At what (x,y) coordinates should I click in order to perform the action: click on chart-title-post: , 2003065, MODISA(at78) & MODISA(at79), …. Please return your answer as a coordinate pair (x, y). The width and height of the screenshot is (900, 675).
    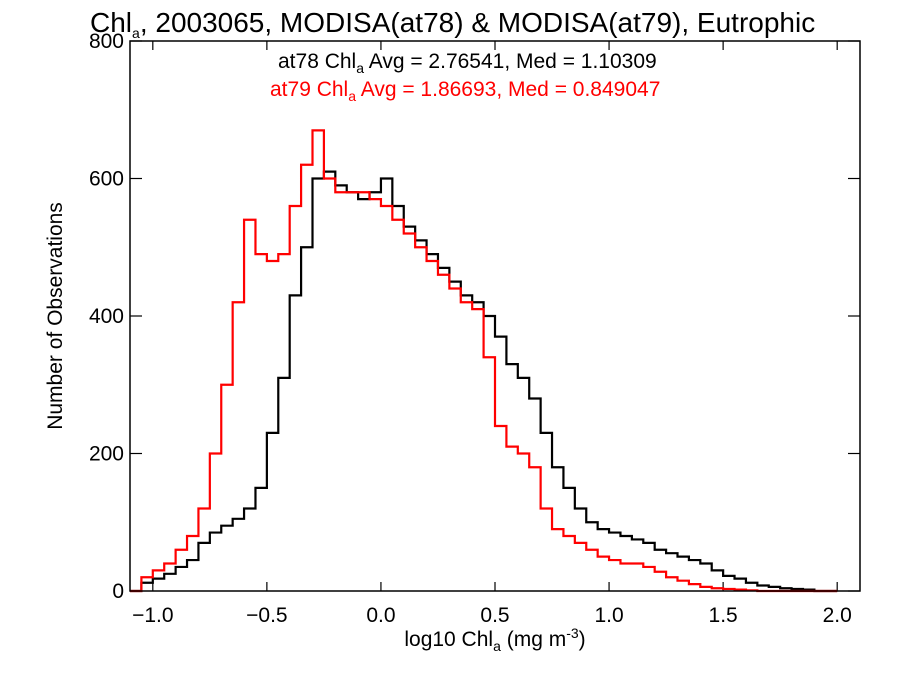
    Looking at the image, I should click on (477, 22).